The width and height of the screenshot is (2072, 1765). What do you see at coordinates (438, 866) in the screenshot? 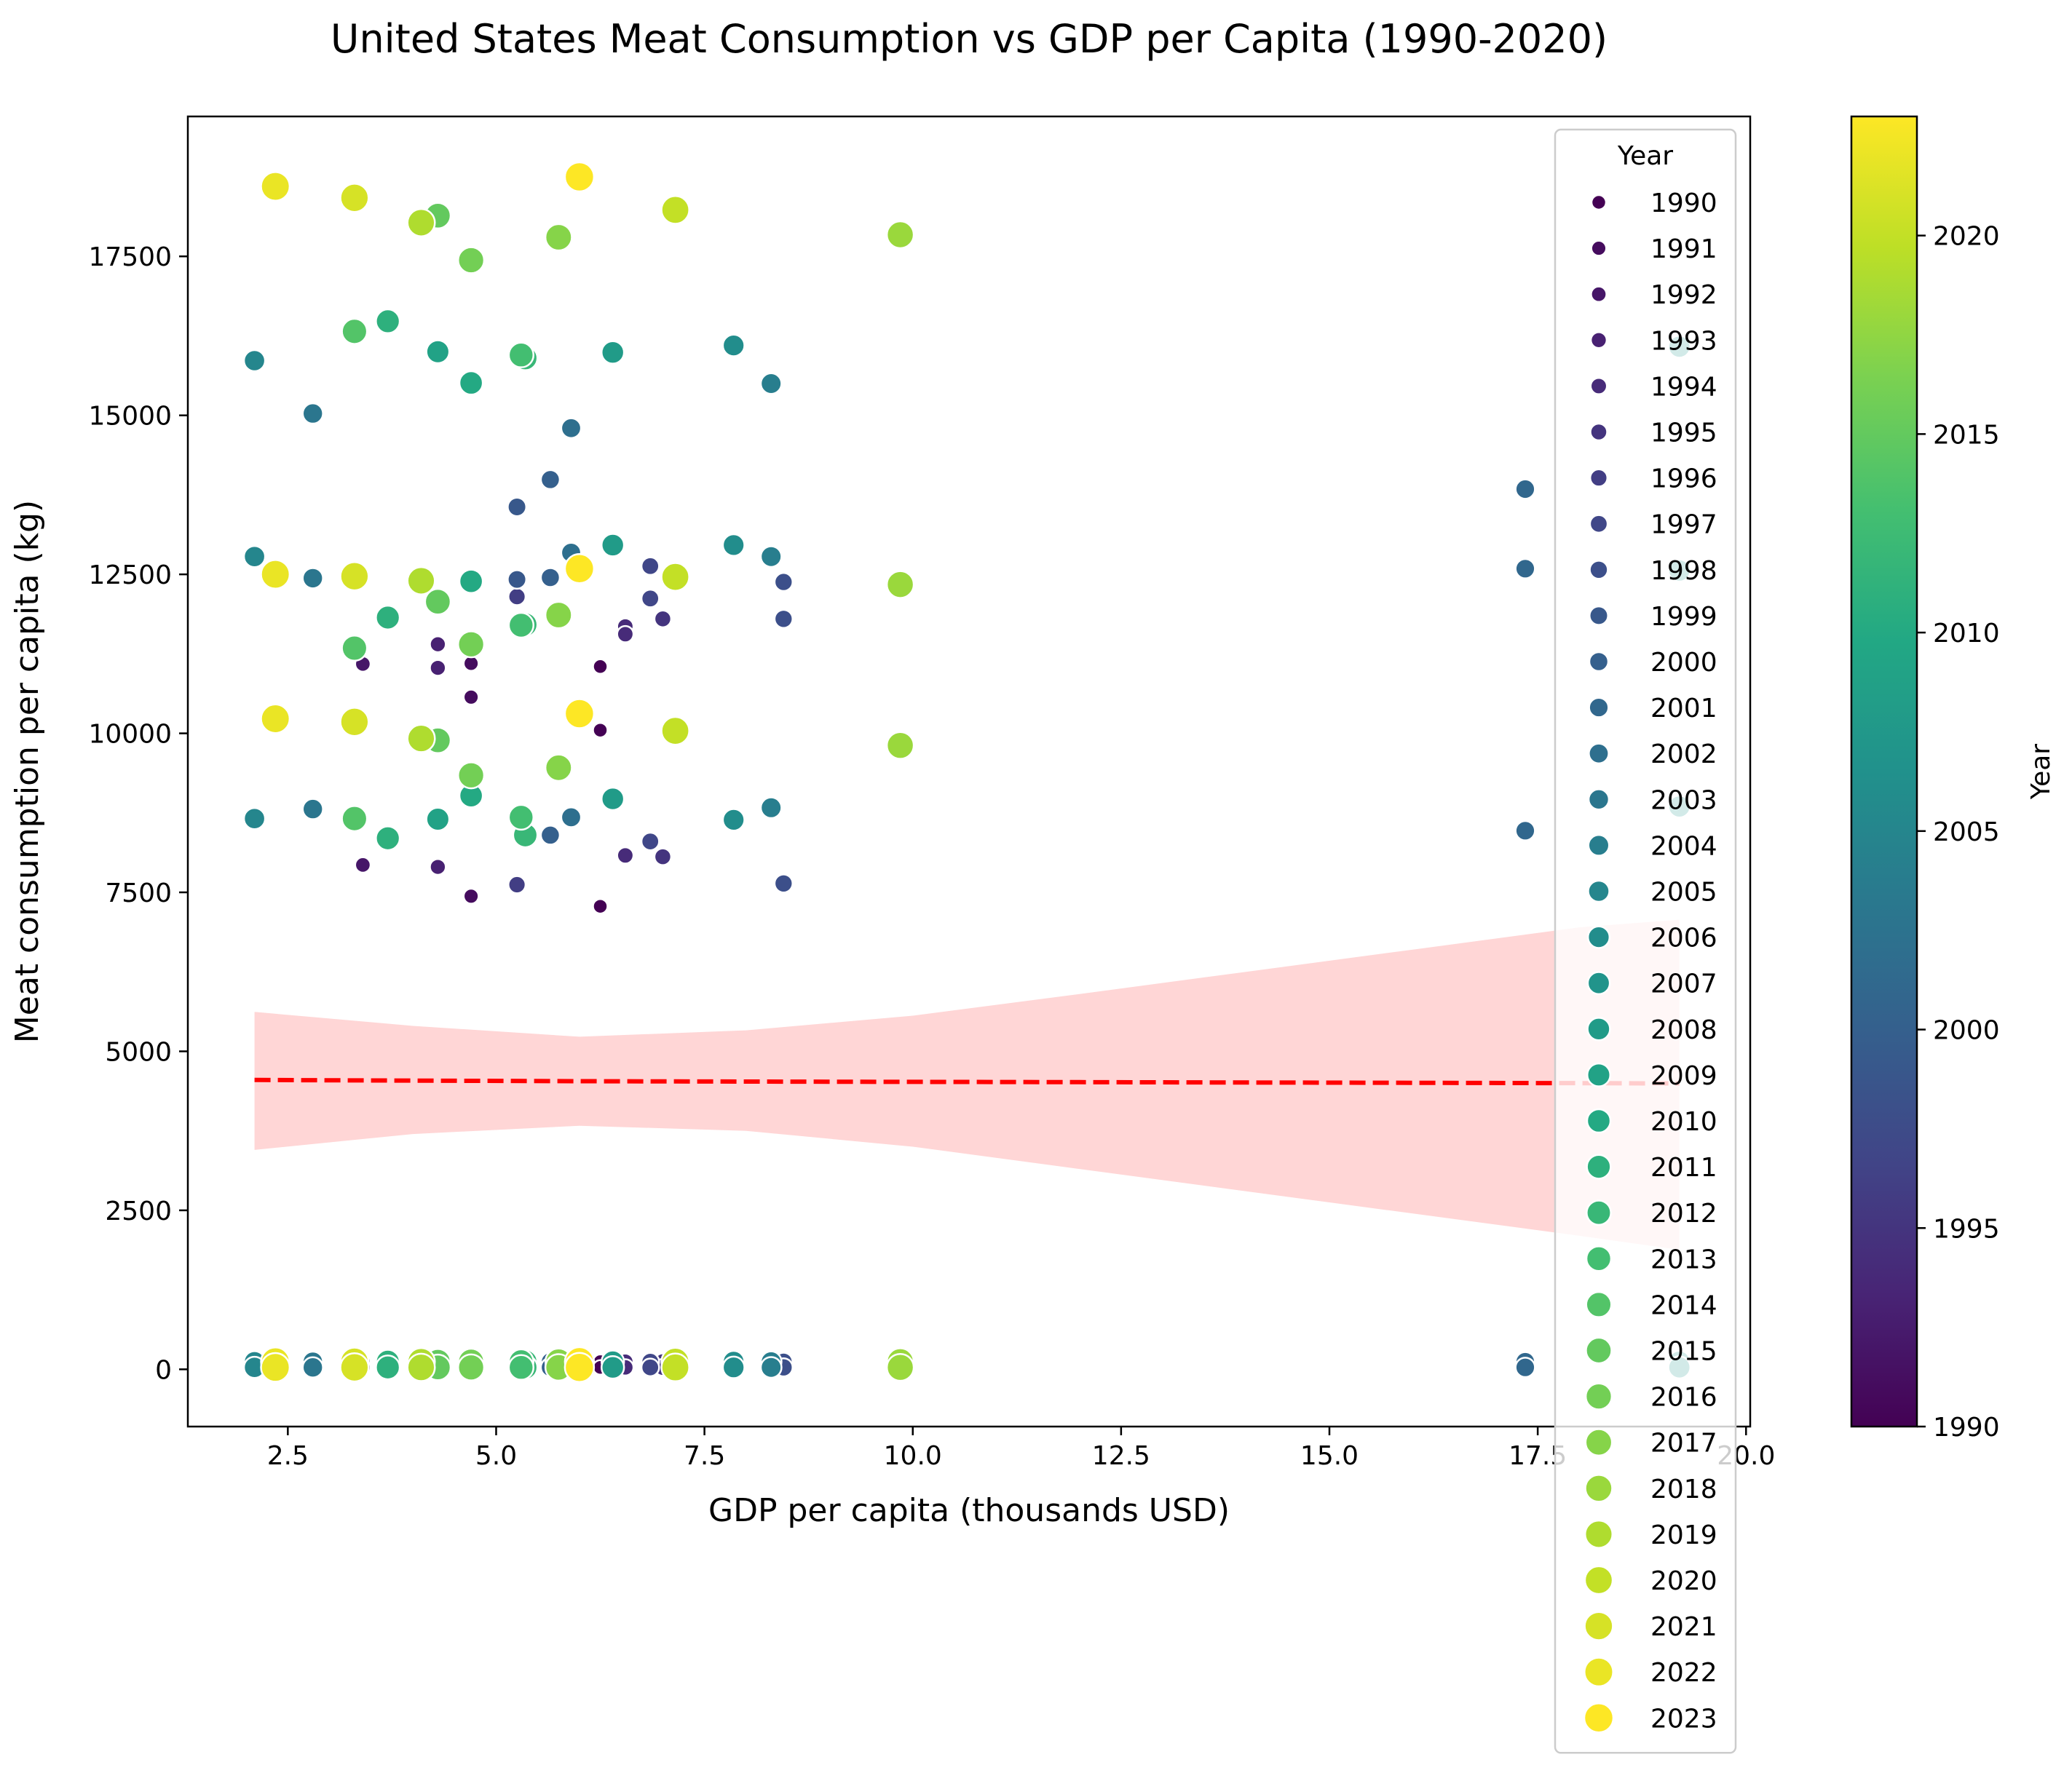
I see `data-point-1993` at bounding box center [438, 866].